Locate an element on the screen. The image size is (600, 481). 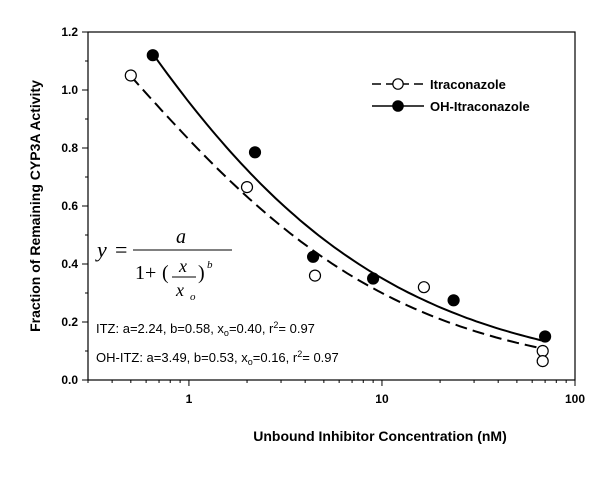
fit-equation: y = a 1+ ( x x o ) b is located at coordinates (163, 264).